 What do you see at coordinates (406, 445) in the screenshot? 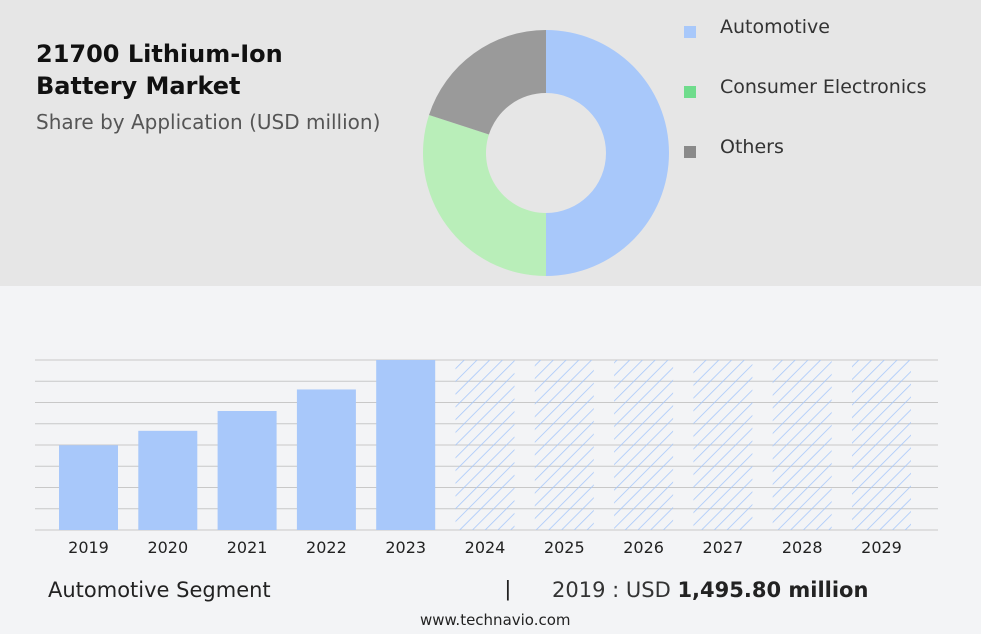
I see `bar-2023` at bounding box center [406, 445].